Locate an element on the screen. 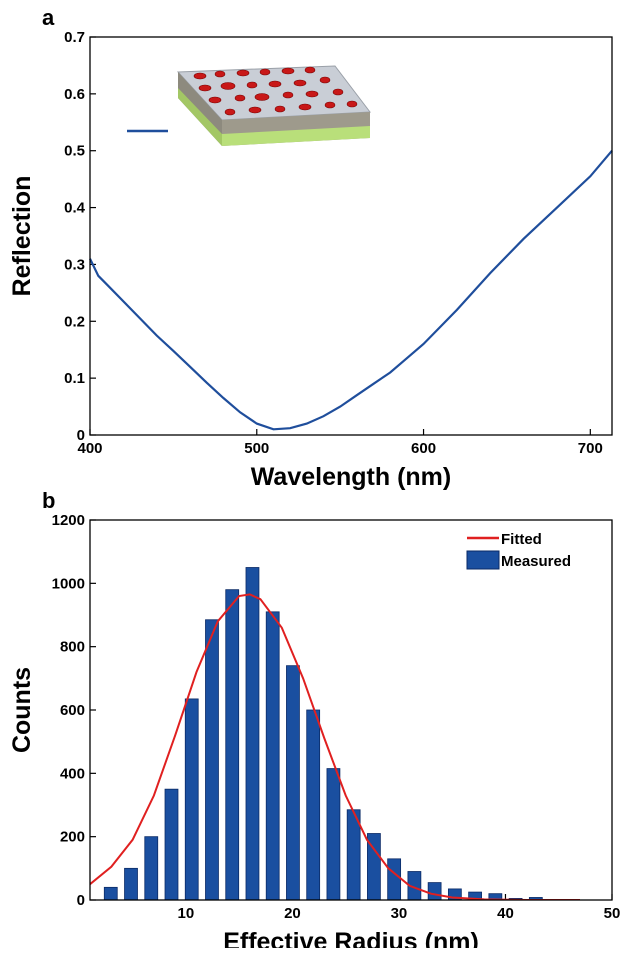 The image size is (624, 953). y-tick-label: 0.3 is located at coordinates (74, 264).